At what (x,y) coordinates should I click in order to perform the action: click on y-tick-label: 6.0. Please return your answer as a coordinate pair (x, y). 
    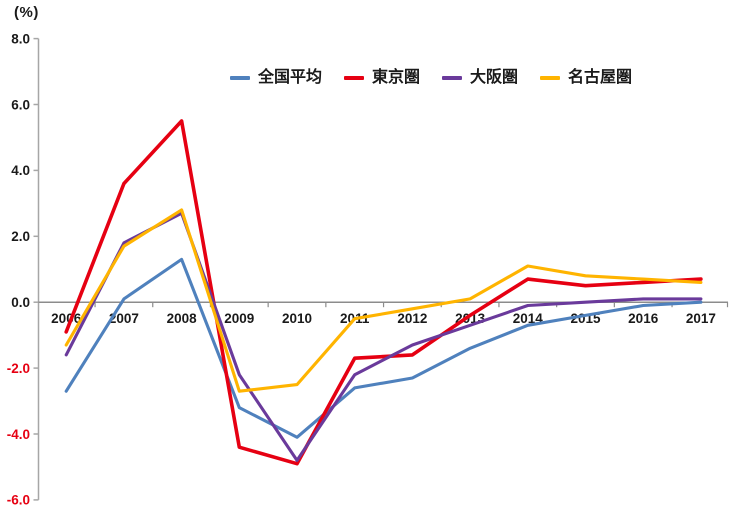
    Looking at the image, I should click on (20, 104).